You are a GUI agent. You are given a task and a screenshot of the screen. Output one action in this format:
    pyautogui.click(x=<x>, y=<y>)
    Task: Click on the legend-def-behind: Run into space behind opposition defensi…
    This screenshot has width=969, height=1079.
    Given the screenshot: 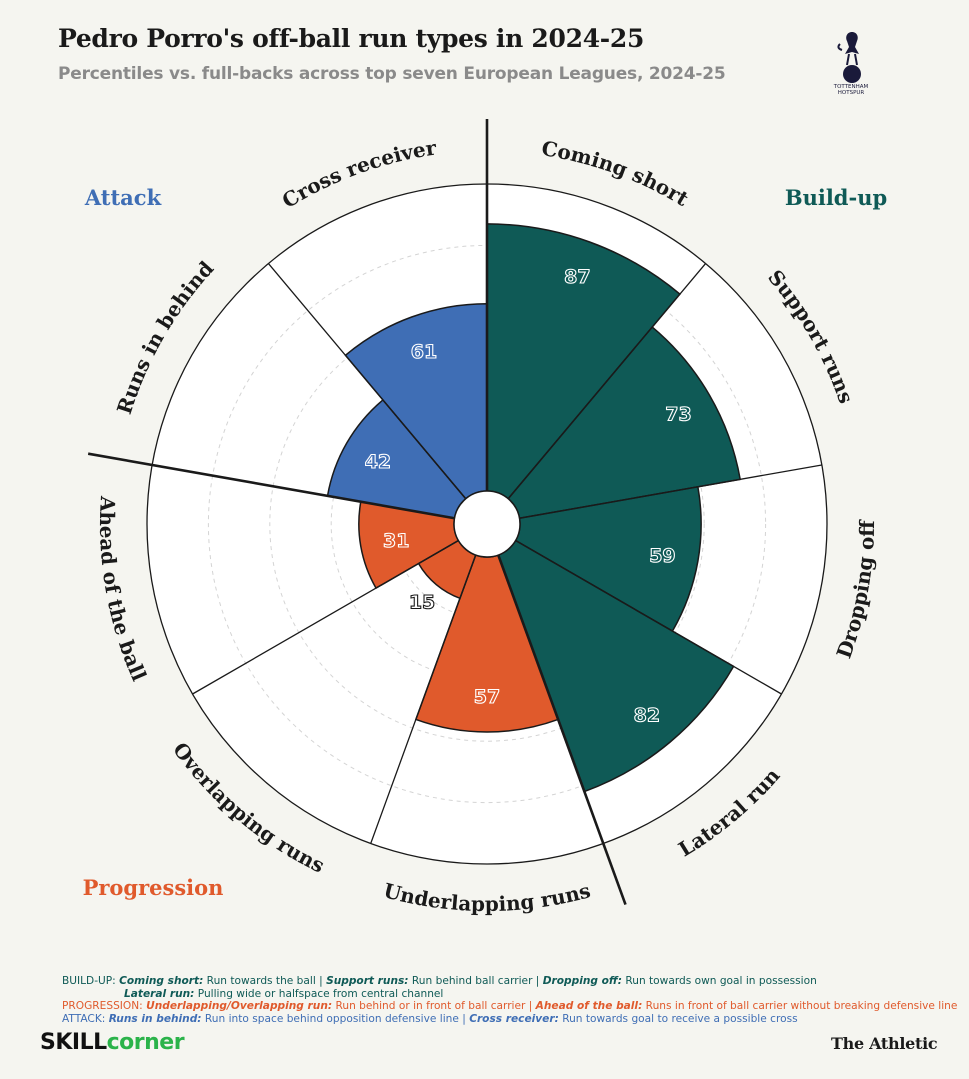 What is the action you would take?
    pyautogui.click(x=335, y=1018)
    